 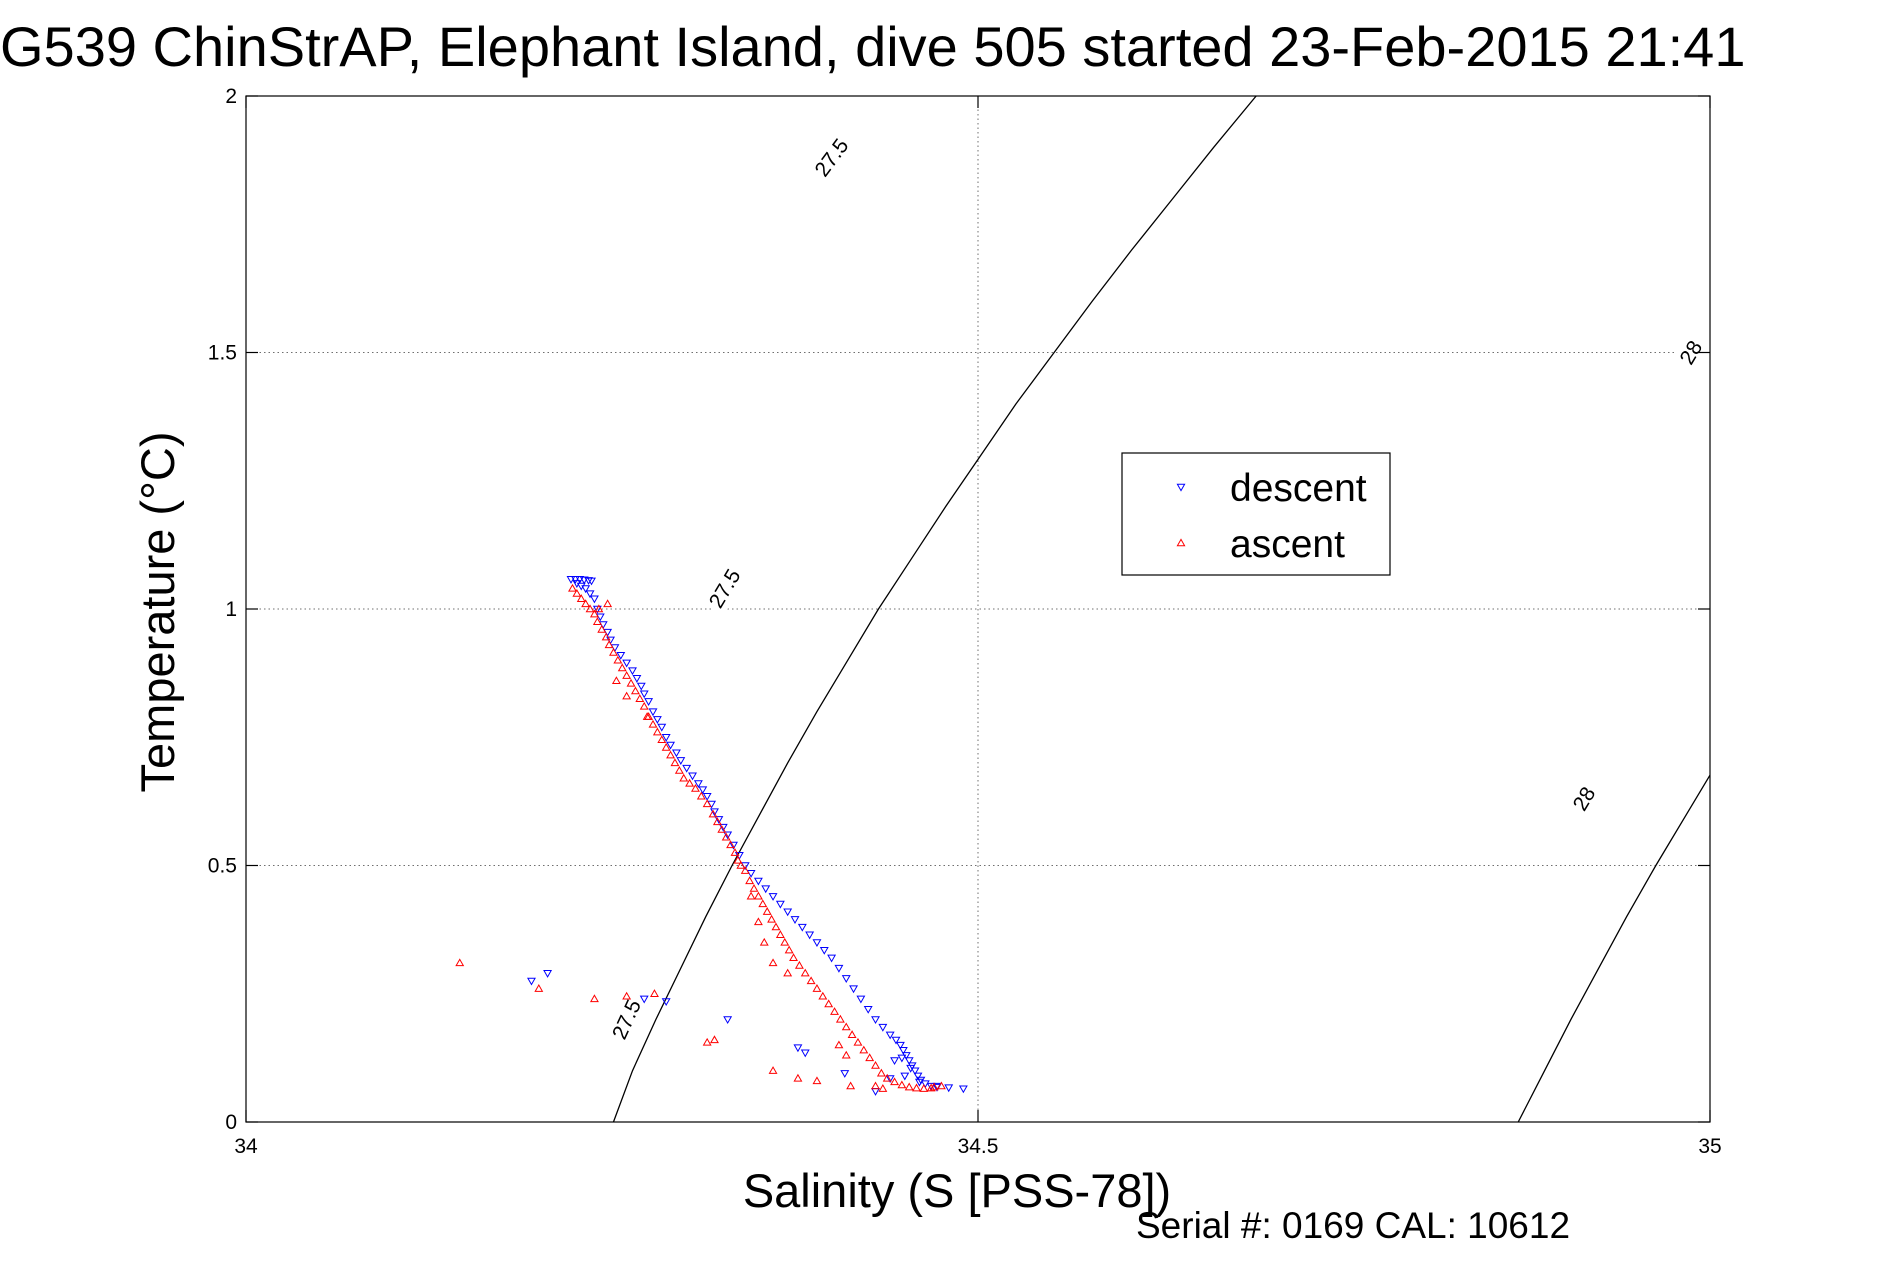 What do you see at coordinates (957, 1190) in the screenshot?
I see `x-axis-label: Salinity (S [PSS-78])` at bounding box center [957, 1190].